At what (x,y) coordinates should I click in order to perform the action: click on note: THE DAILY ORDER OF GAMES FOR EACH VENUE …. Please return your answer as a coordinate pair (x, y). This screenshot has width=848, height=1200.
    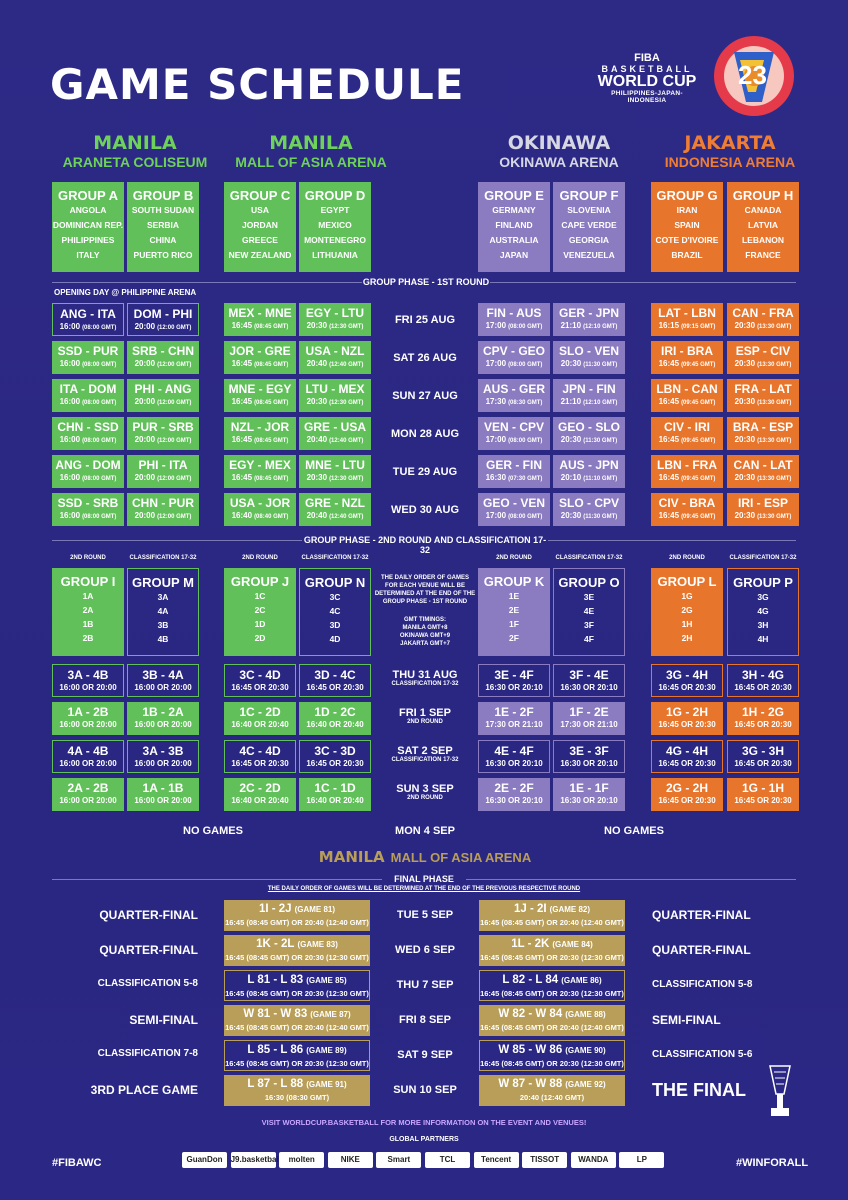
    Looking at the image, I should click on (425, 590).